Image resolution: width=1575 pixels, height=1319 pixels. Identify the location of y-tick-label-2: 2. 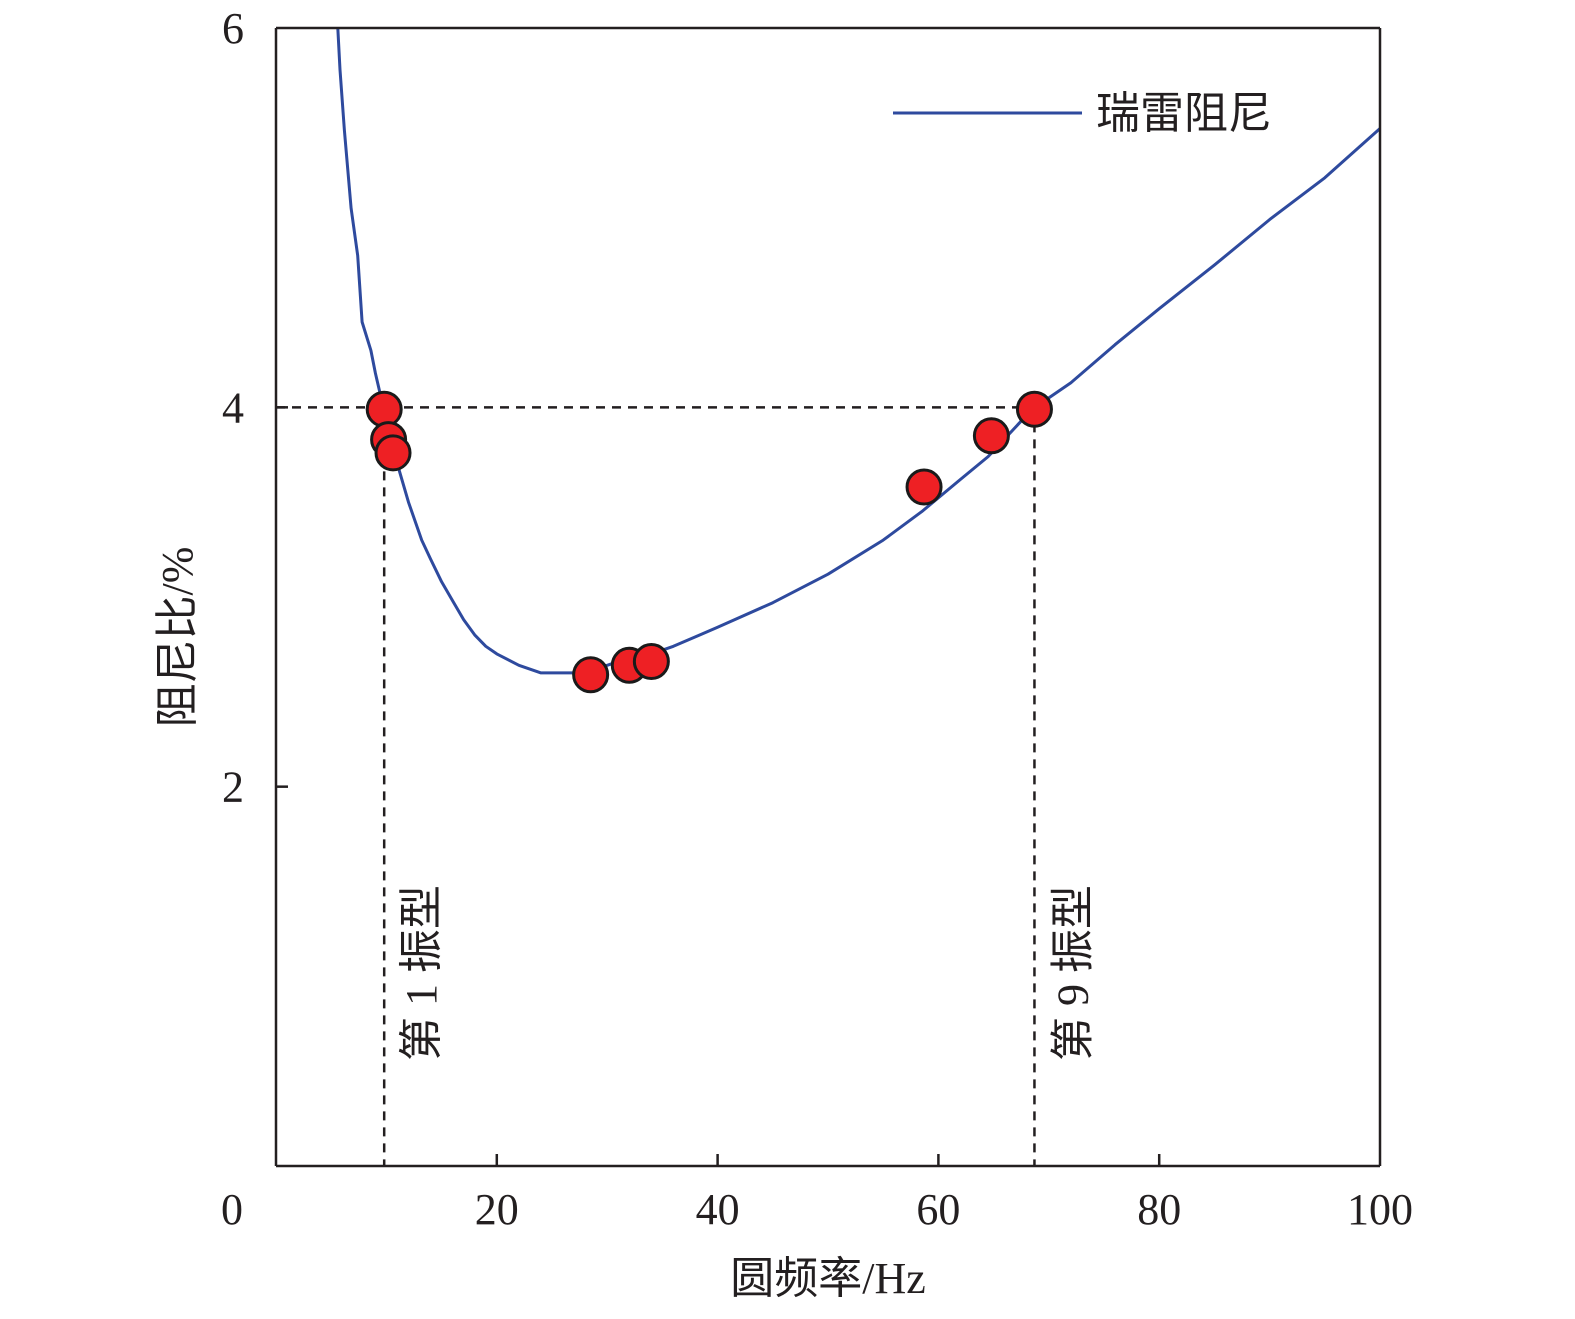
(233, 787).